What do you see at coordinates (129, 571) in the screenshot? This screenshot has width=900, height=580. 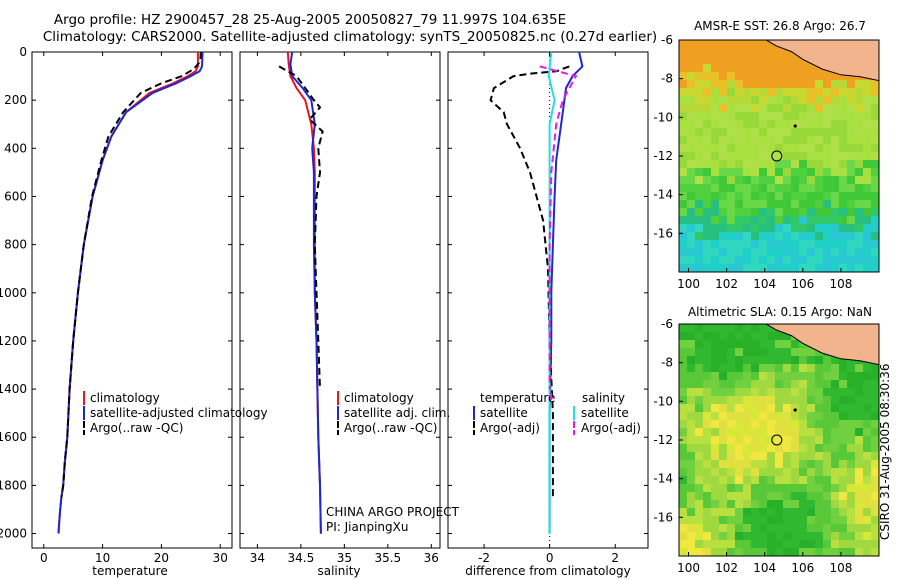 I see `temperature-xlabel: temperature` at bounding box center [129, 571].